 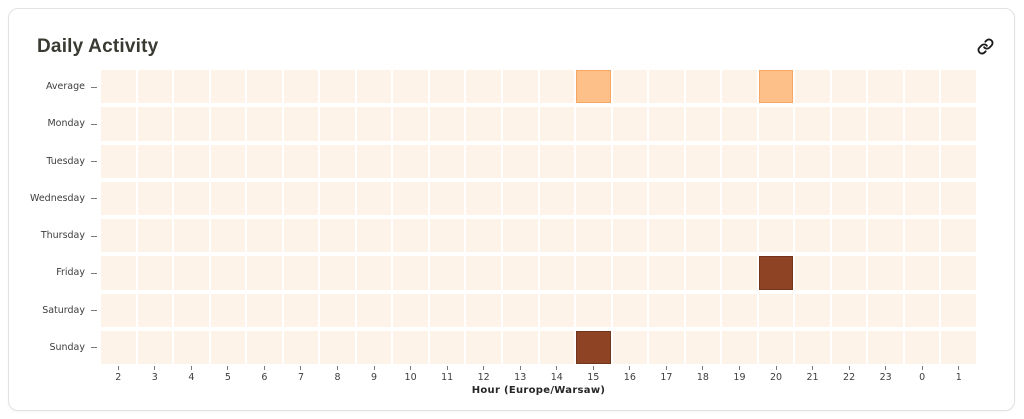 What do you see at coordinates (483, 377) in the screenshot?
I see `x-tick-label: 12` at bounding box center [483, 377].